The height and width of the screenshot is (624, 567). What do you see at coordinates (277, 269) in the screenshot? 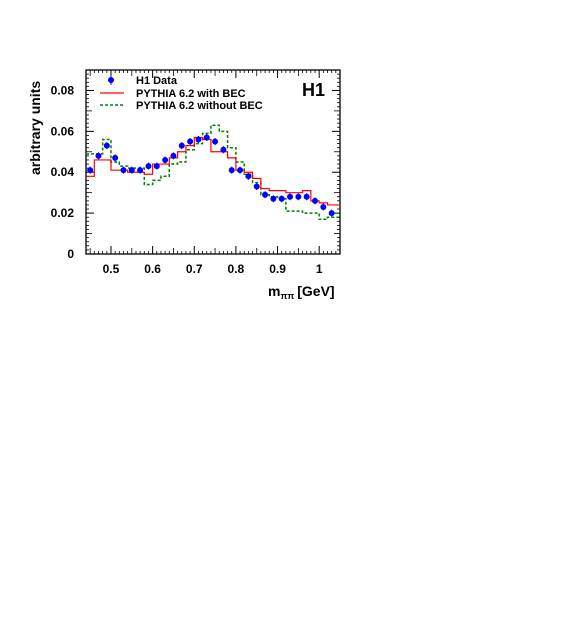
I see `x-tick-label: 0.9` at bounding box center [277, 269].